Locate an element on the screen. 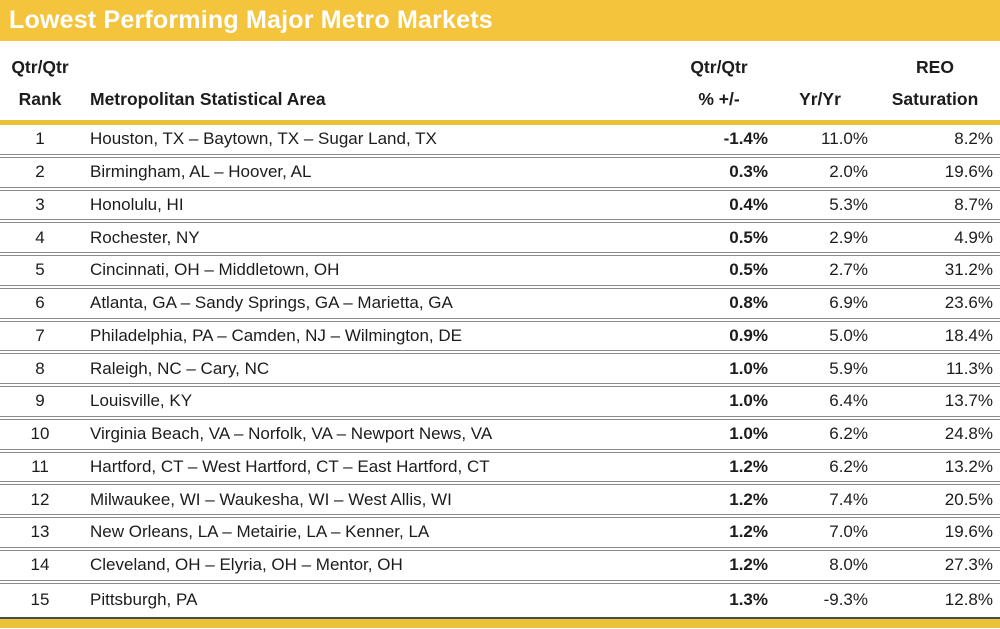 This screenshot has height=629, width=1000. reo-saturation-cell: 18.4% is located at coordinates (968, 335).